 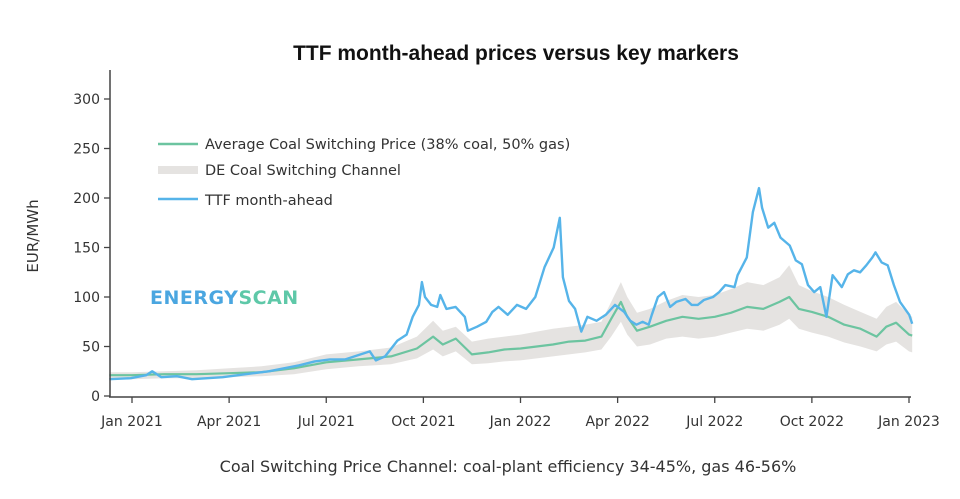 I want to click on y-tick-label: 150, so click(x=86, y=249).